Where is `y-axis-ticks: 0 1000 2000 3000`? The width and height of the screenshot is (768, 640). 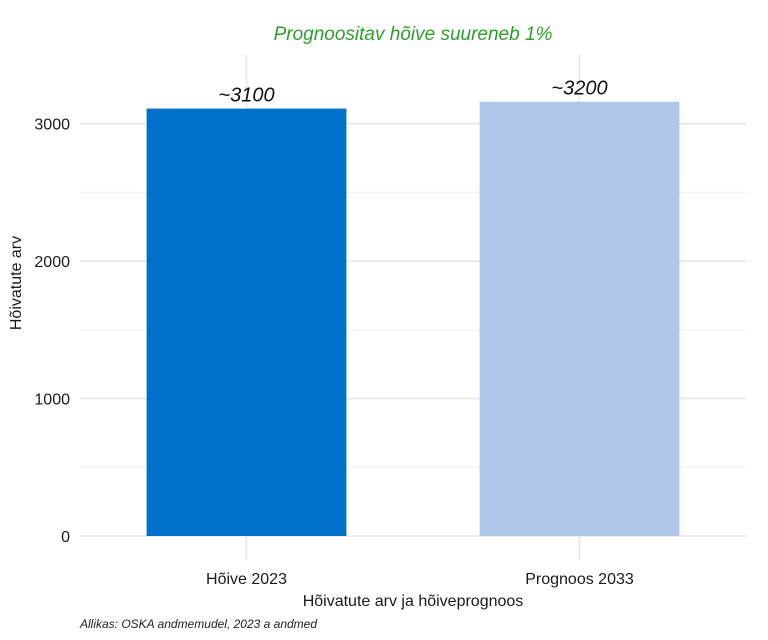
y-axis-ticks: 0 1000 2000 3000 is located at coordinates (52, 331).